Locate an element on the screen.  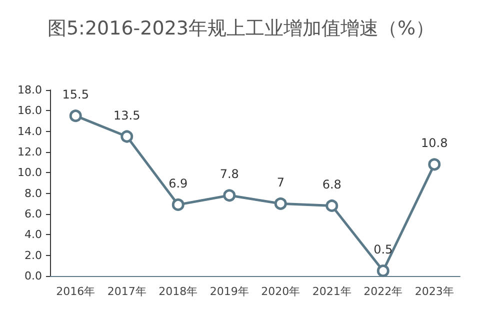
data-label: 10.8 is located at coordinates (434, 143).